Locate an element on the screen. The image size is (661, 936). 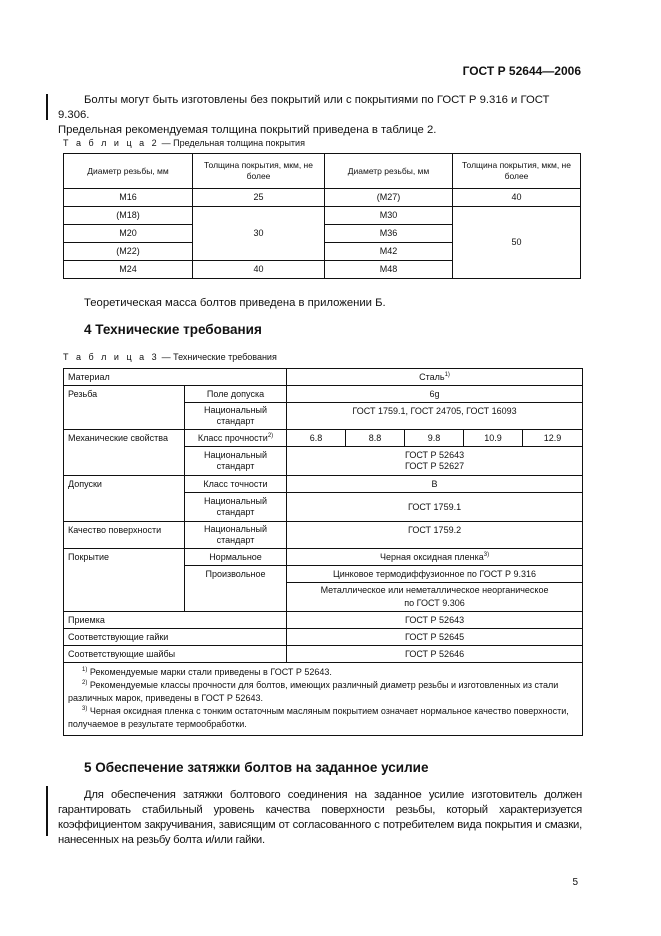
row-label: Соответствующие шайбы is located at coordinates (175, 654).